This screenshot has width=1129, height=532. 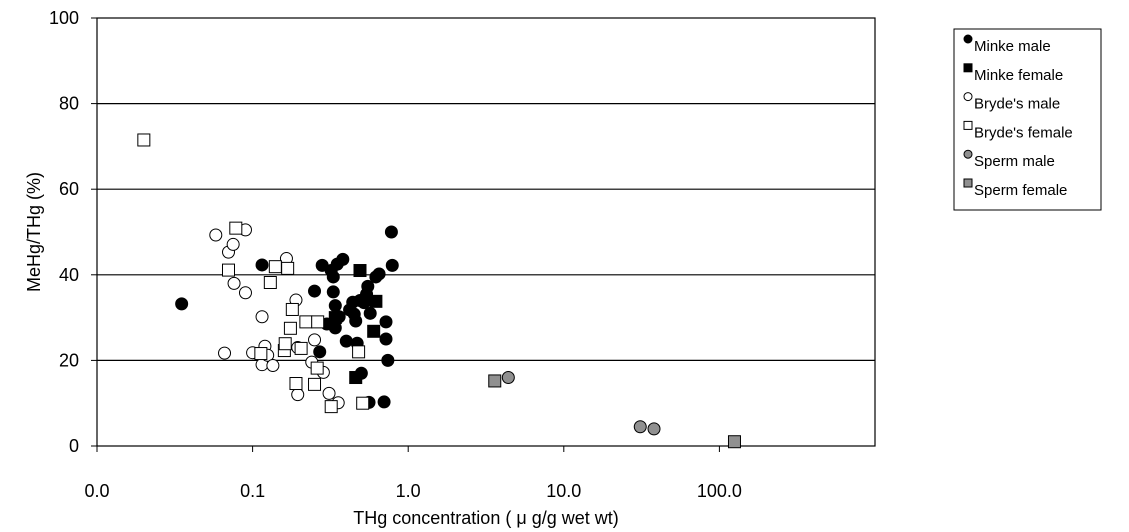 I want to click on x-tick-label: 10.0, so click(x=563, y=491).